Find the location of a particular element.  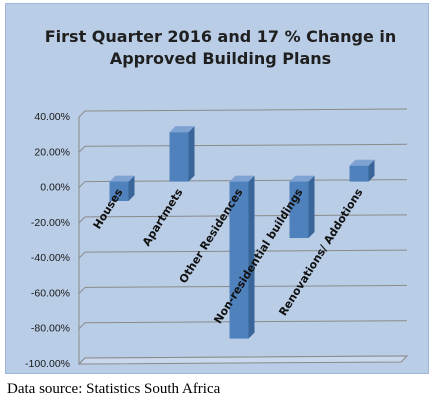

y-tick-label: 0.00% is located at coordinates (55, 188).